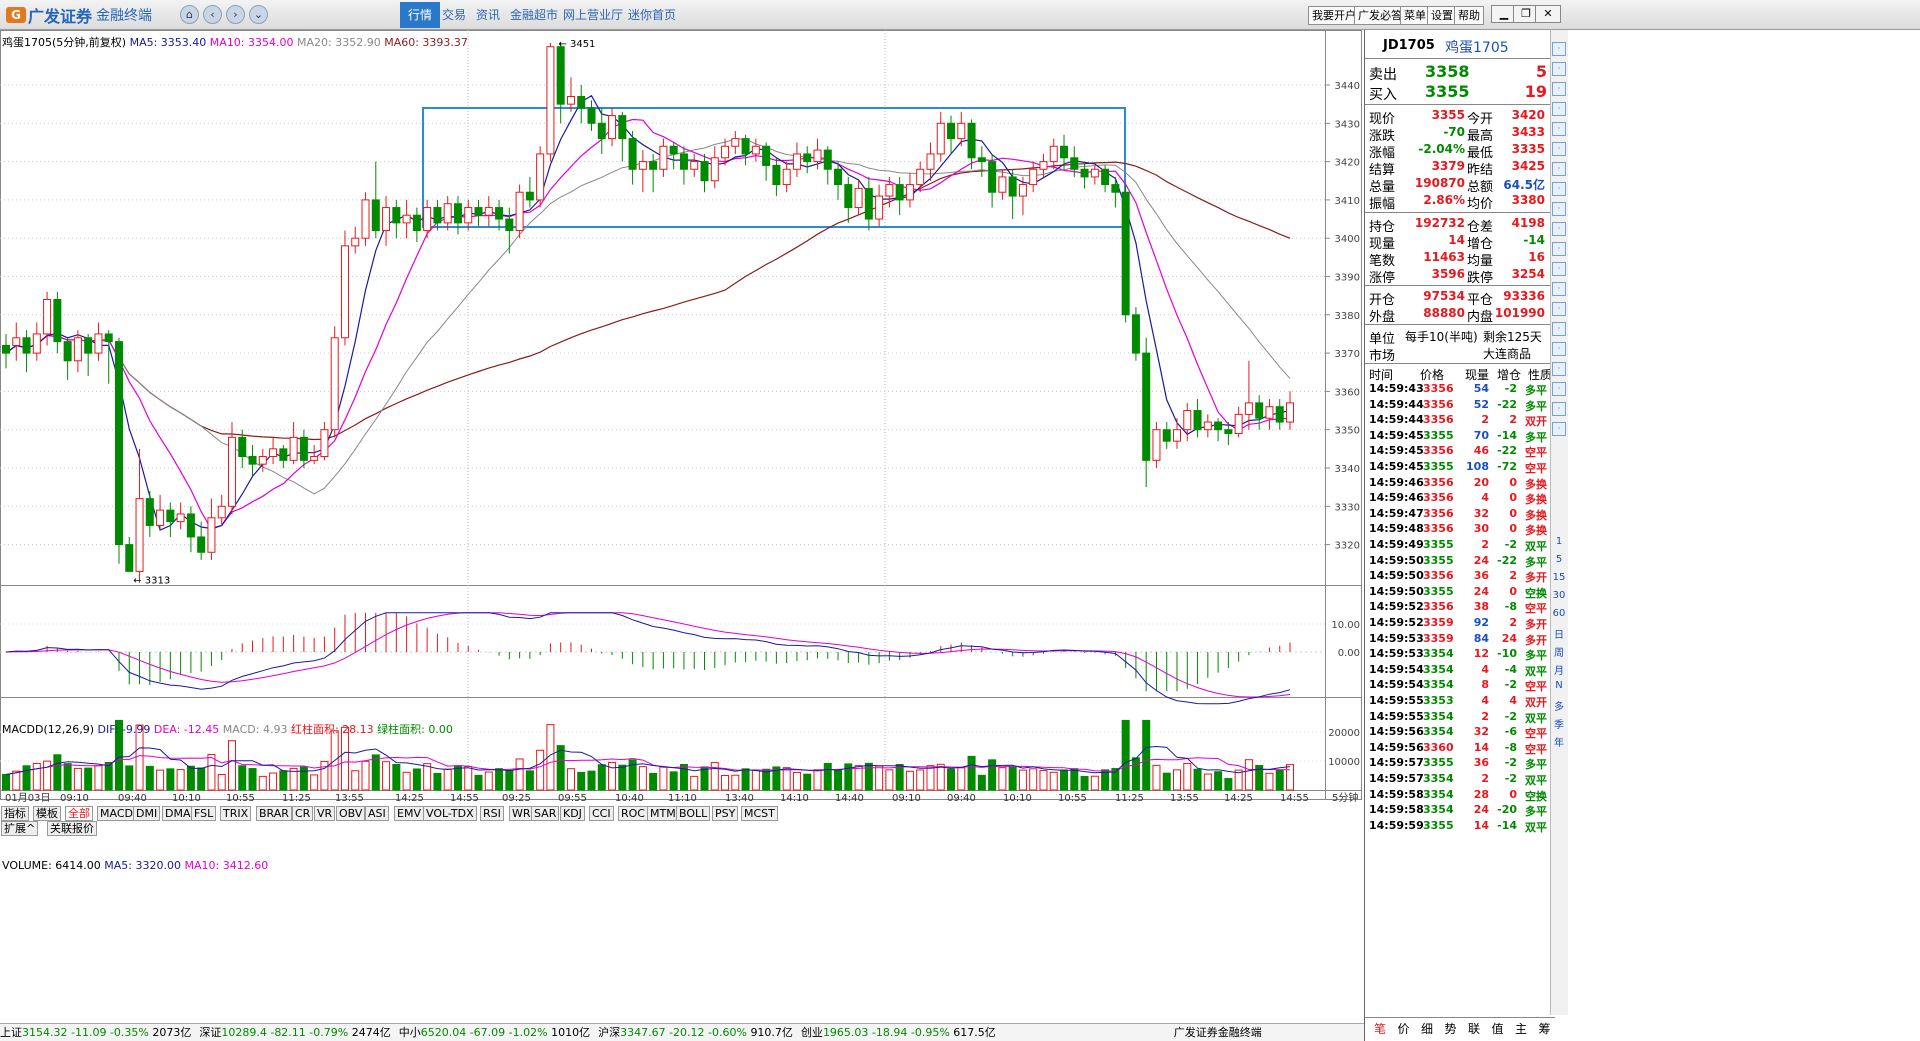 This screenshot has width=1920, height=1041. Describe the element at coordinates (147, 813) in the screenshot. I see `indicator-tab: DMI` at that location.